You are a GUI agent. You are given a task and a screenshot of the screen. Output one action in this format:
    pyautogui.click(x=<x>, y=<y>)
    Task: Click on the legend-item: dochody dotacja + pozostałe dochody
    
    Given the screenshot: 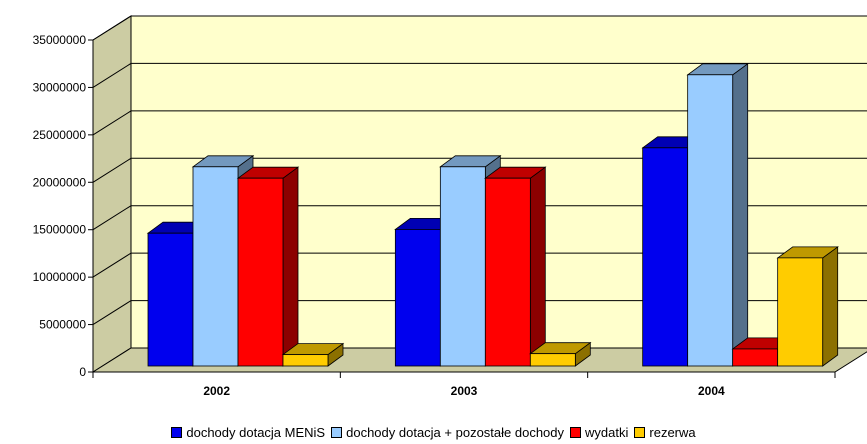 What is the action you would take?
    pyautogui.click(x=447, y=432)
    